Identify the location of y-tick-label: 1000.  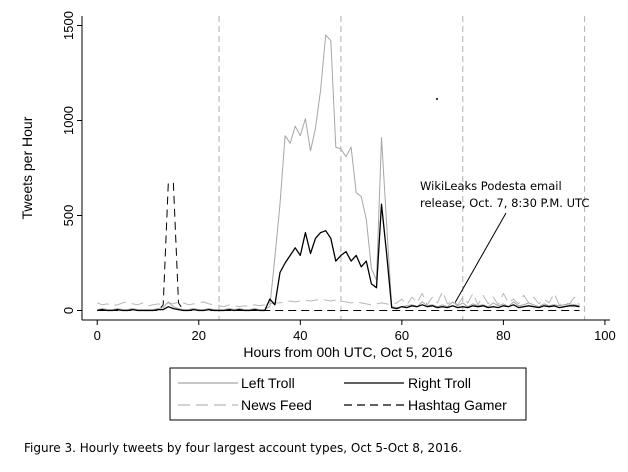
(68, 120).